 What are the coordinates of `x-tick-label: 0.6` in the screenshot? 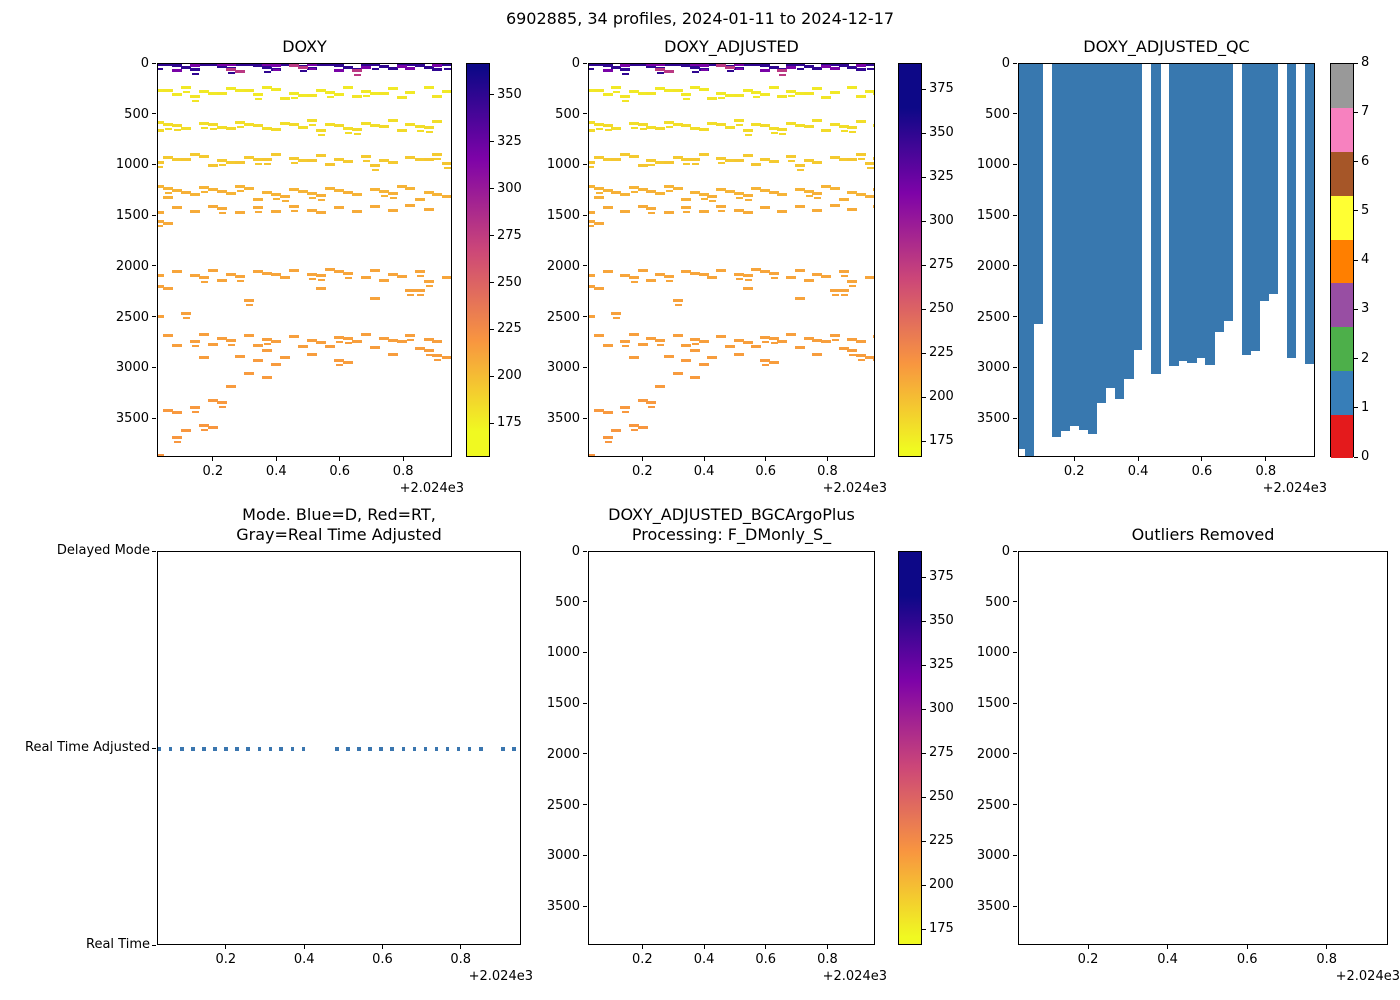 It's located at (1202, 471).